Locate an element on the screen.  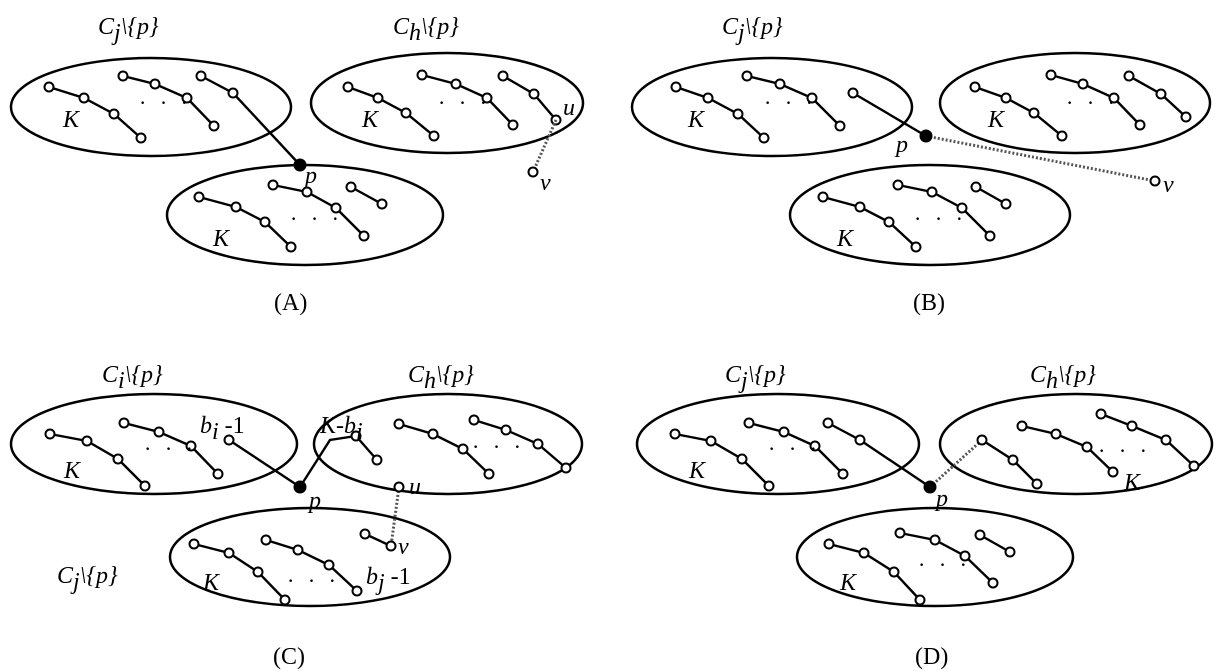
edge-pv is located at coordinates (1040, 158).